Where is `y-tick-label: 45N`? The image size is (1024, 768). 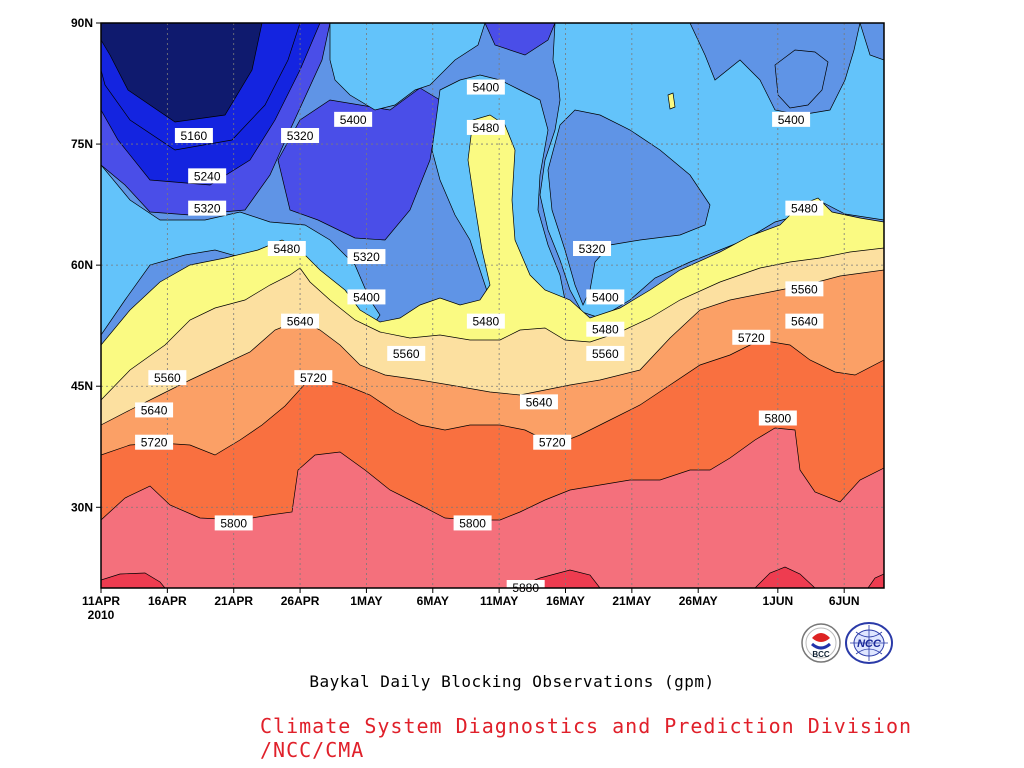
y-tick-label: 45N is located at coordinates (82, 386).